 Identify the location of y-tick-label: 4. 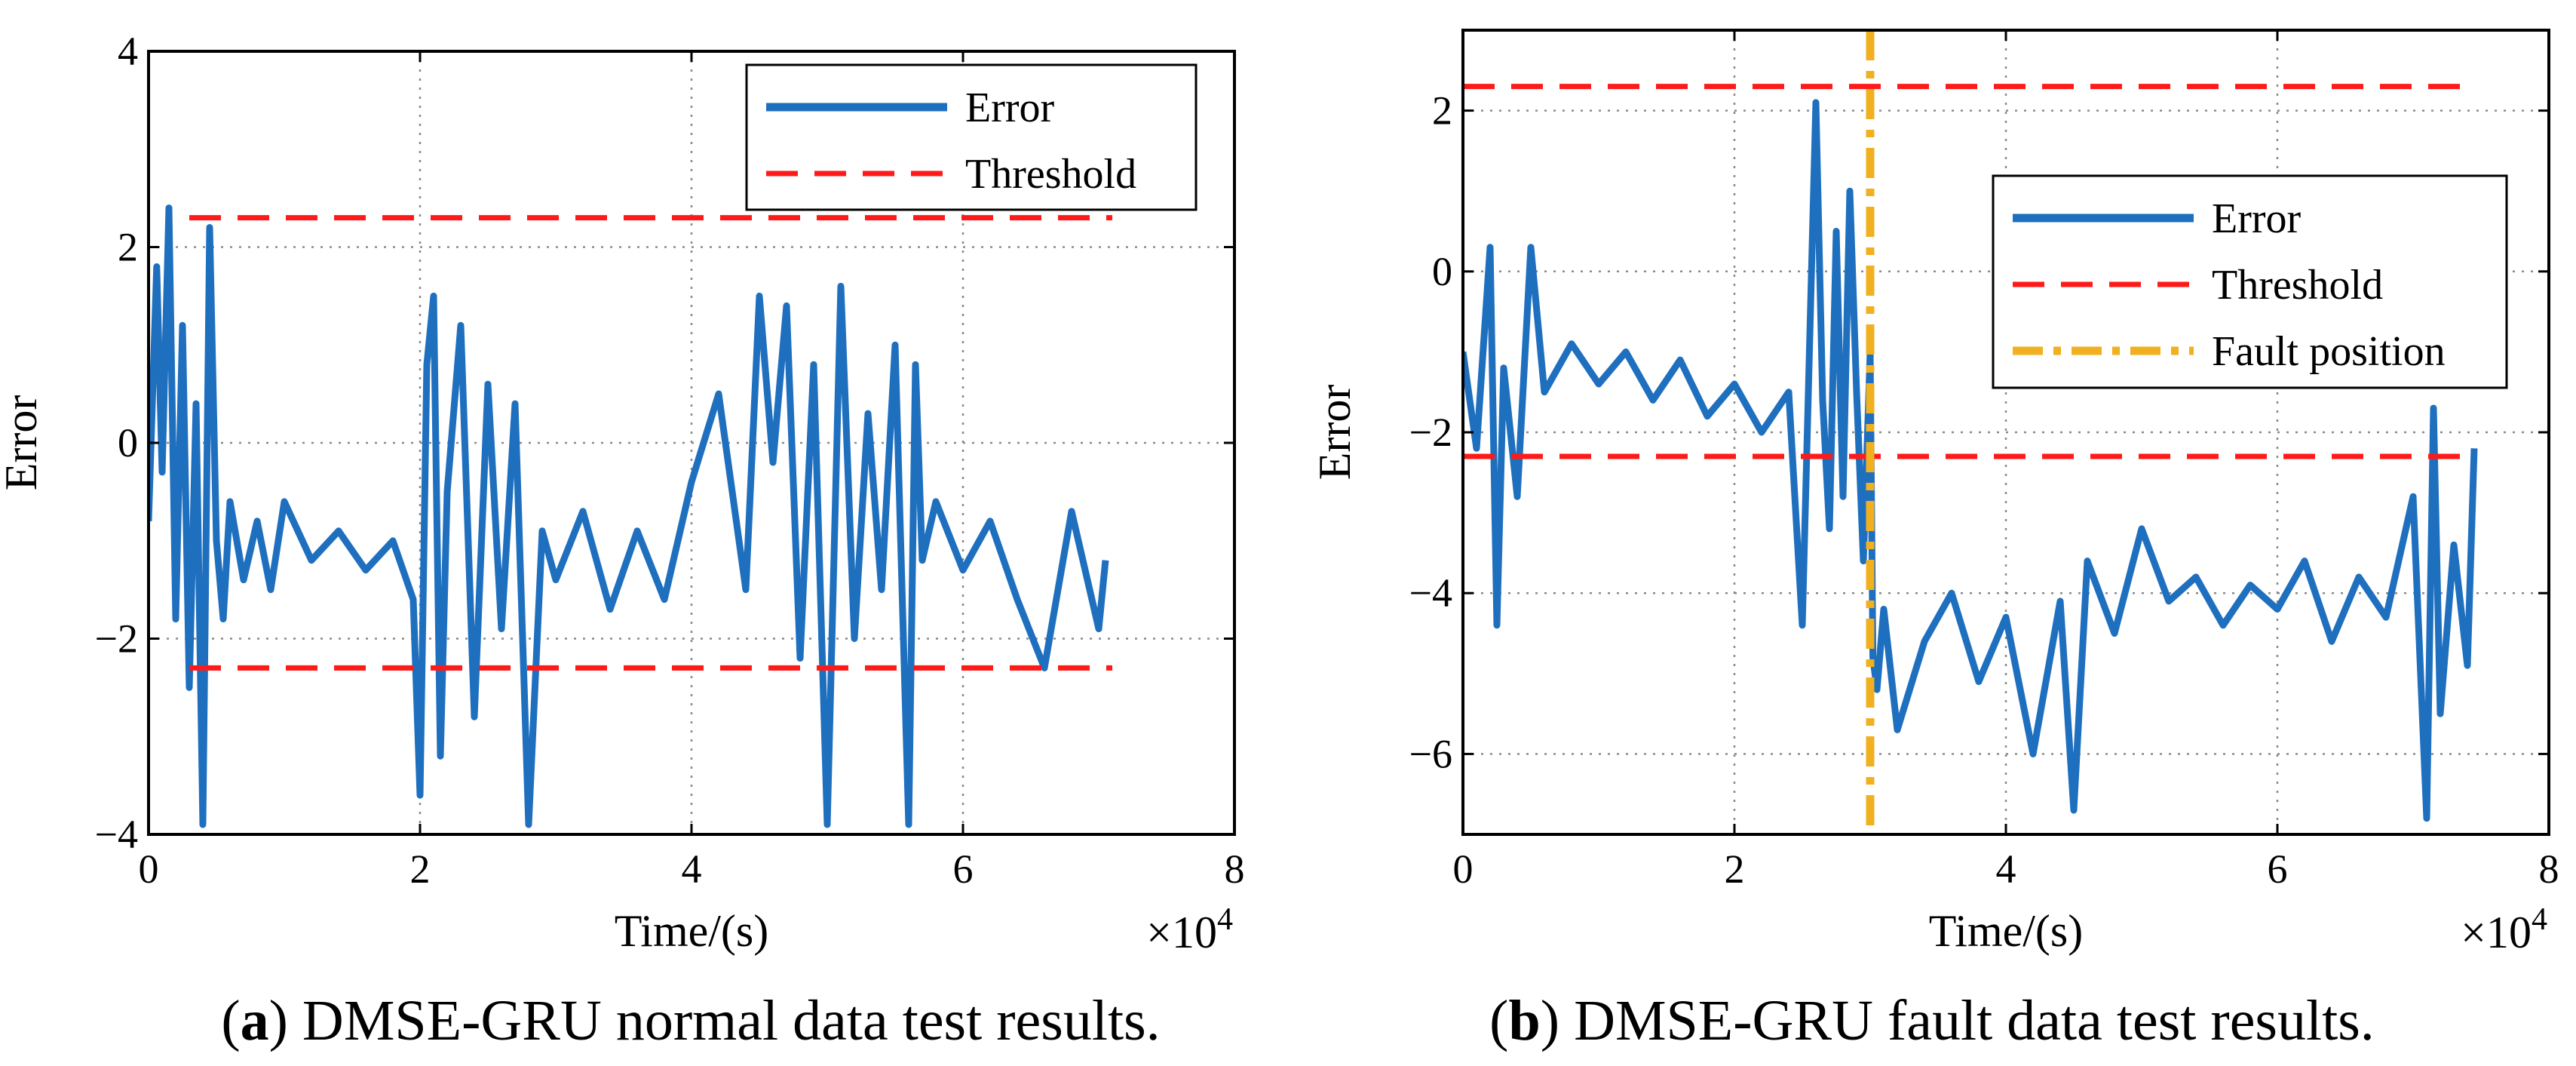
(128, 51).